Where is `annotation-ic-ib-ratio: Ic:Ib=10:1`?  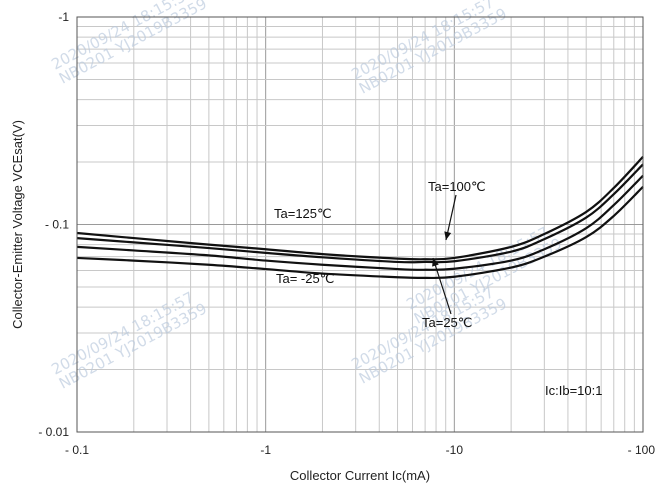
annotation-ic-ib-ratio: Ic:Ib=10:1 is located at coordinates (573, 390).